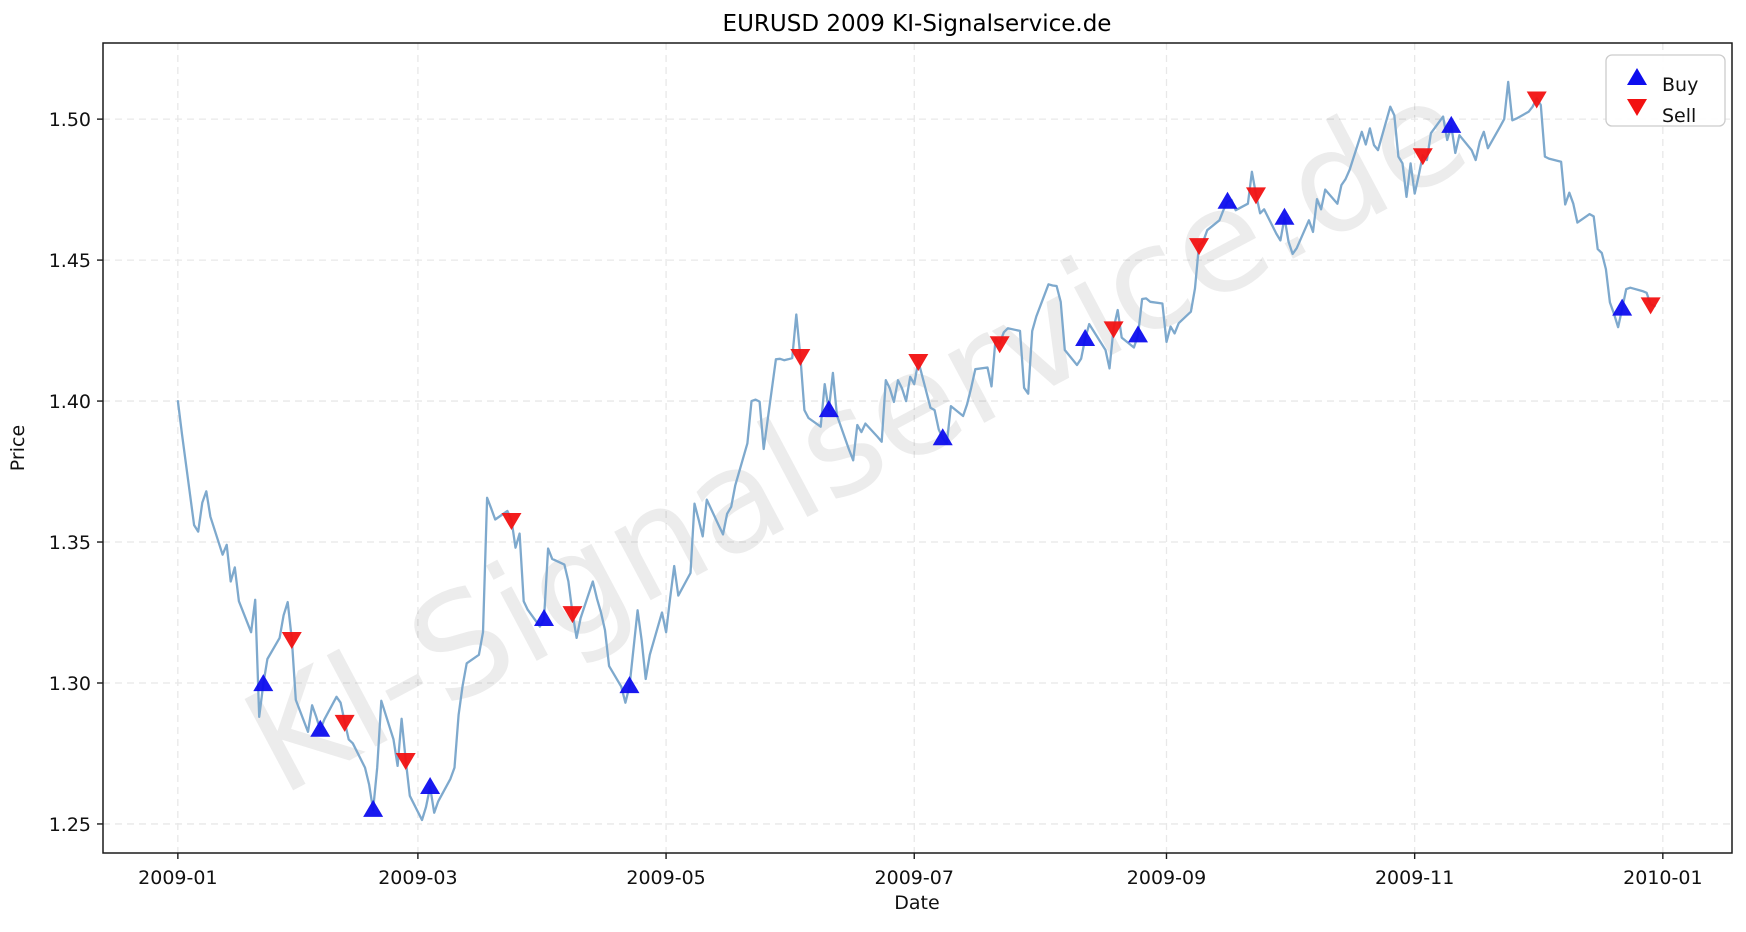  What do you see at coordinates (70, 402) in the screenshot?
I see `y-tick-label: 1.40` at bounding box center [70, 402].